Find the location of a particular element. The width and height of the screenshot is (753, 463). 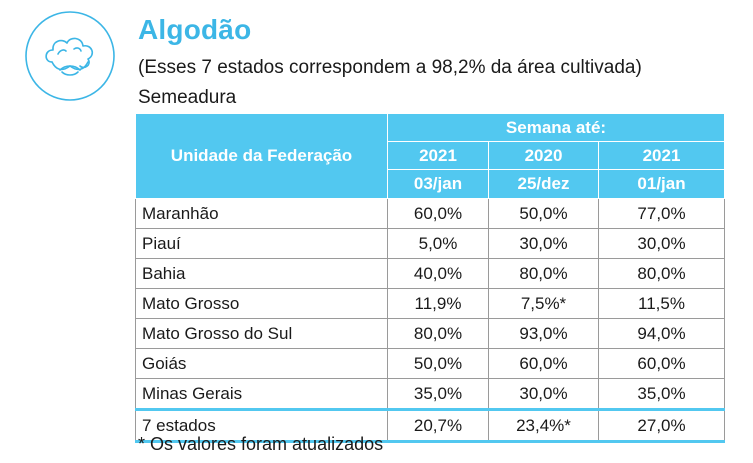

header-row-group: Unidade da Federação Semana até: is located at coordinates (430, 156).